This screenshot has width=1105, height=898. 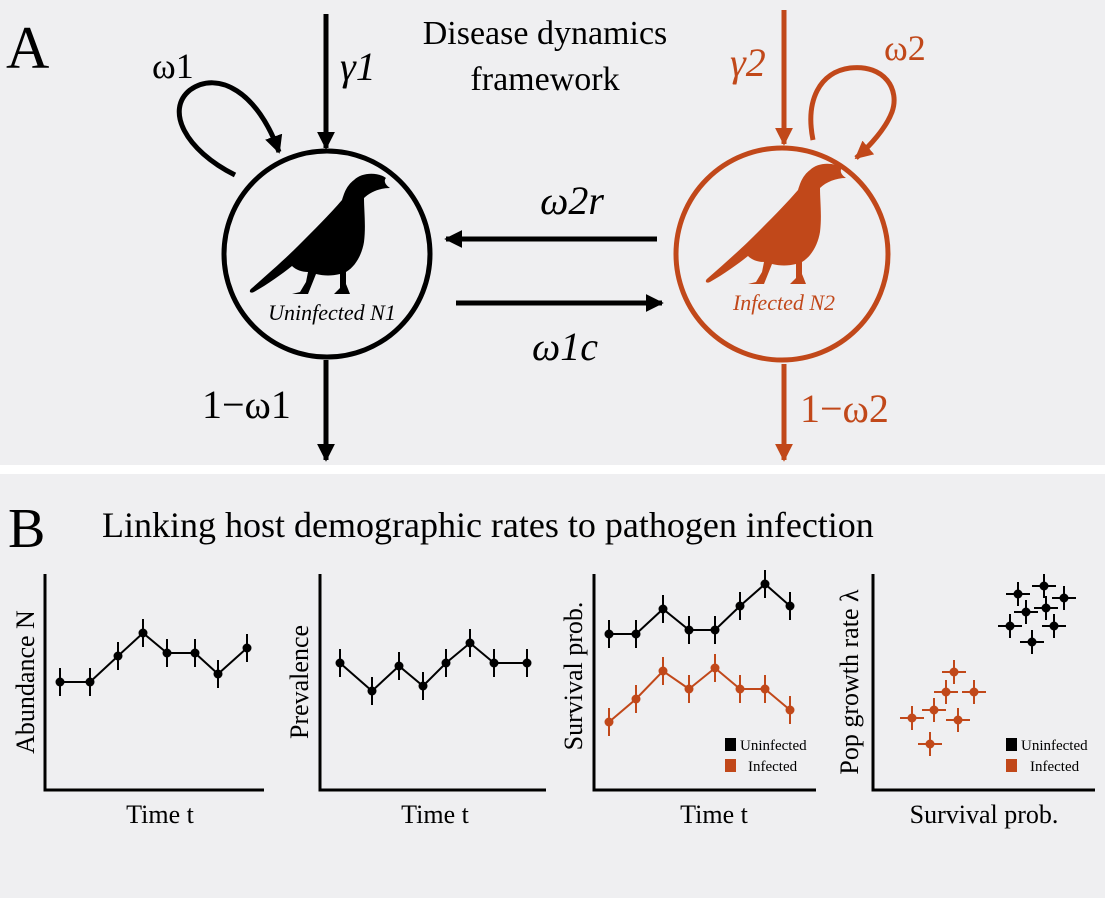 I want to click on plot3-ylabel: Survival prob., so click(x=573, y=676).